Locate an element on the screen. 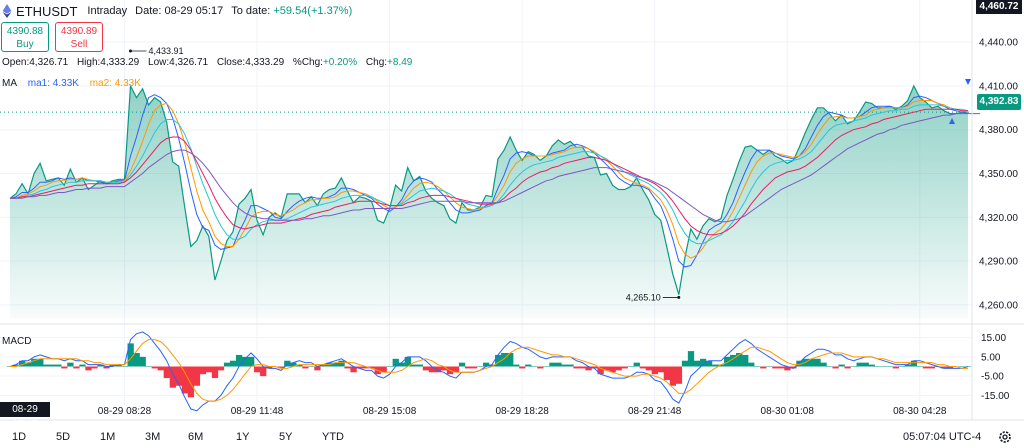 The image size is (1024, 448). interval-label: Intraday is located at coordinates (107, 11).